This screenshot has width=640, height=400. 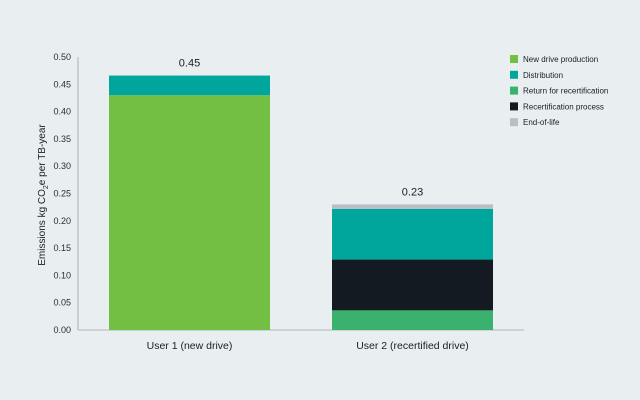 I want to click on legend-item: Distribution, so click(x=536, y=75).